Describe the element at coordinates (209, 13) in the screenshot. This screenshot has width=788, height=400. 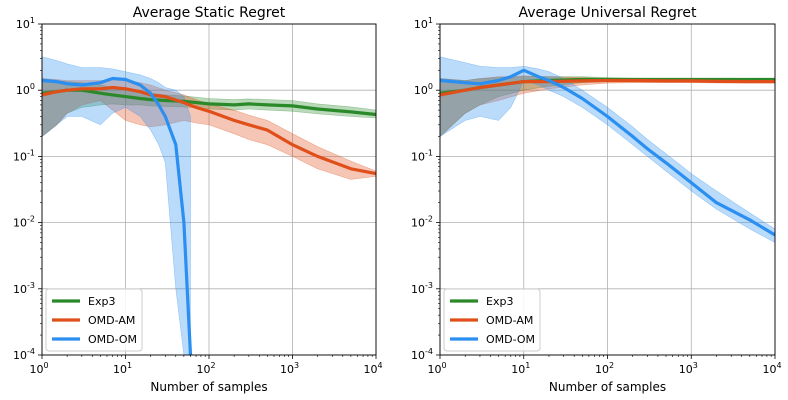
I see `chart-title: Average Static Regret` at that location.